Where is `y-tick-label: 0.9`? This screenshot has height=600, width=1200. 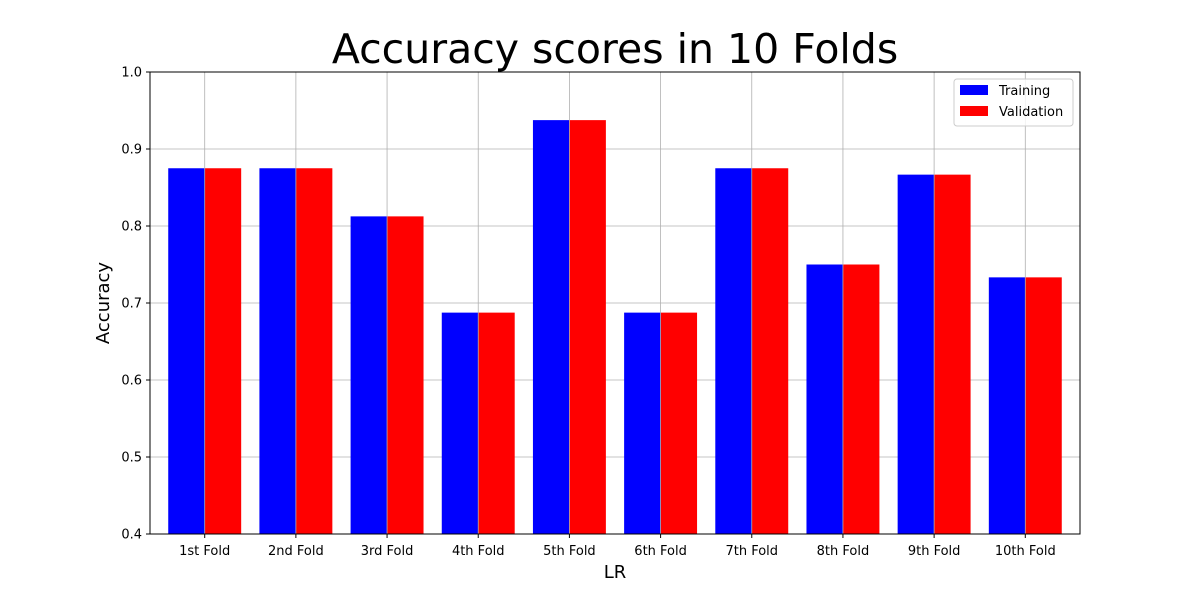
y-tick-label: 0.9 is located at coordinates (131, 150).